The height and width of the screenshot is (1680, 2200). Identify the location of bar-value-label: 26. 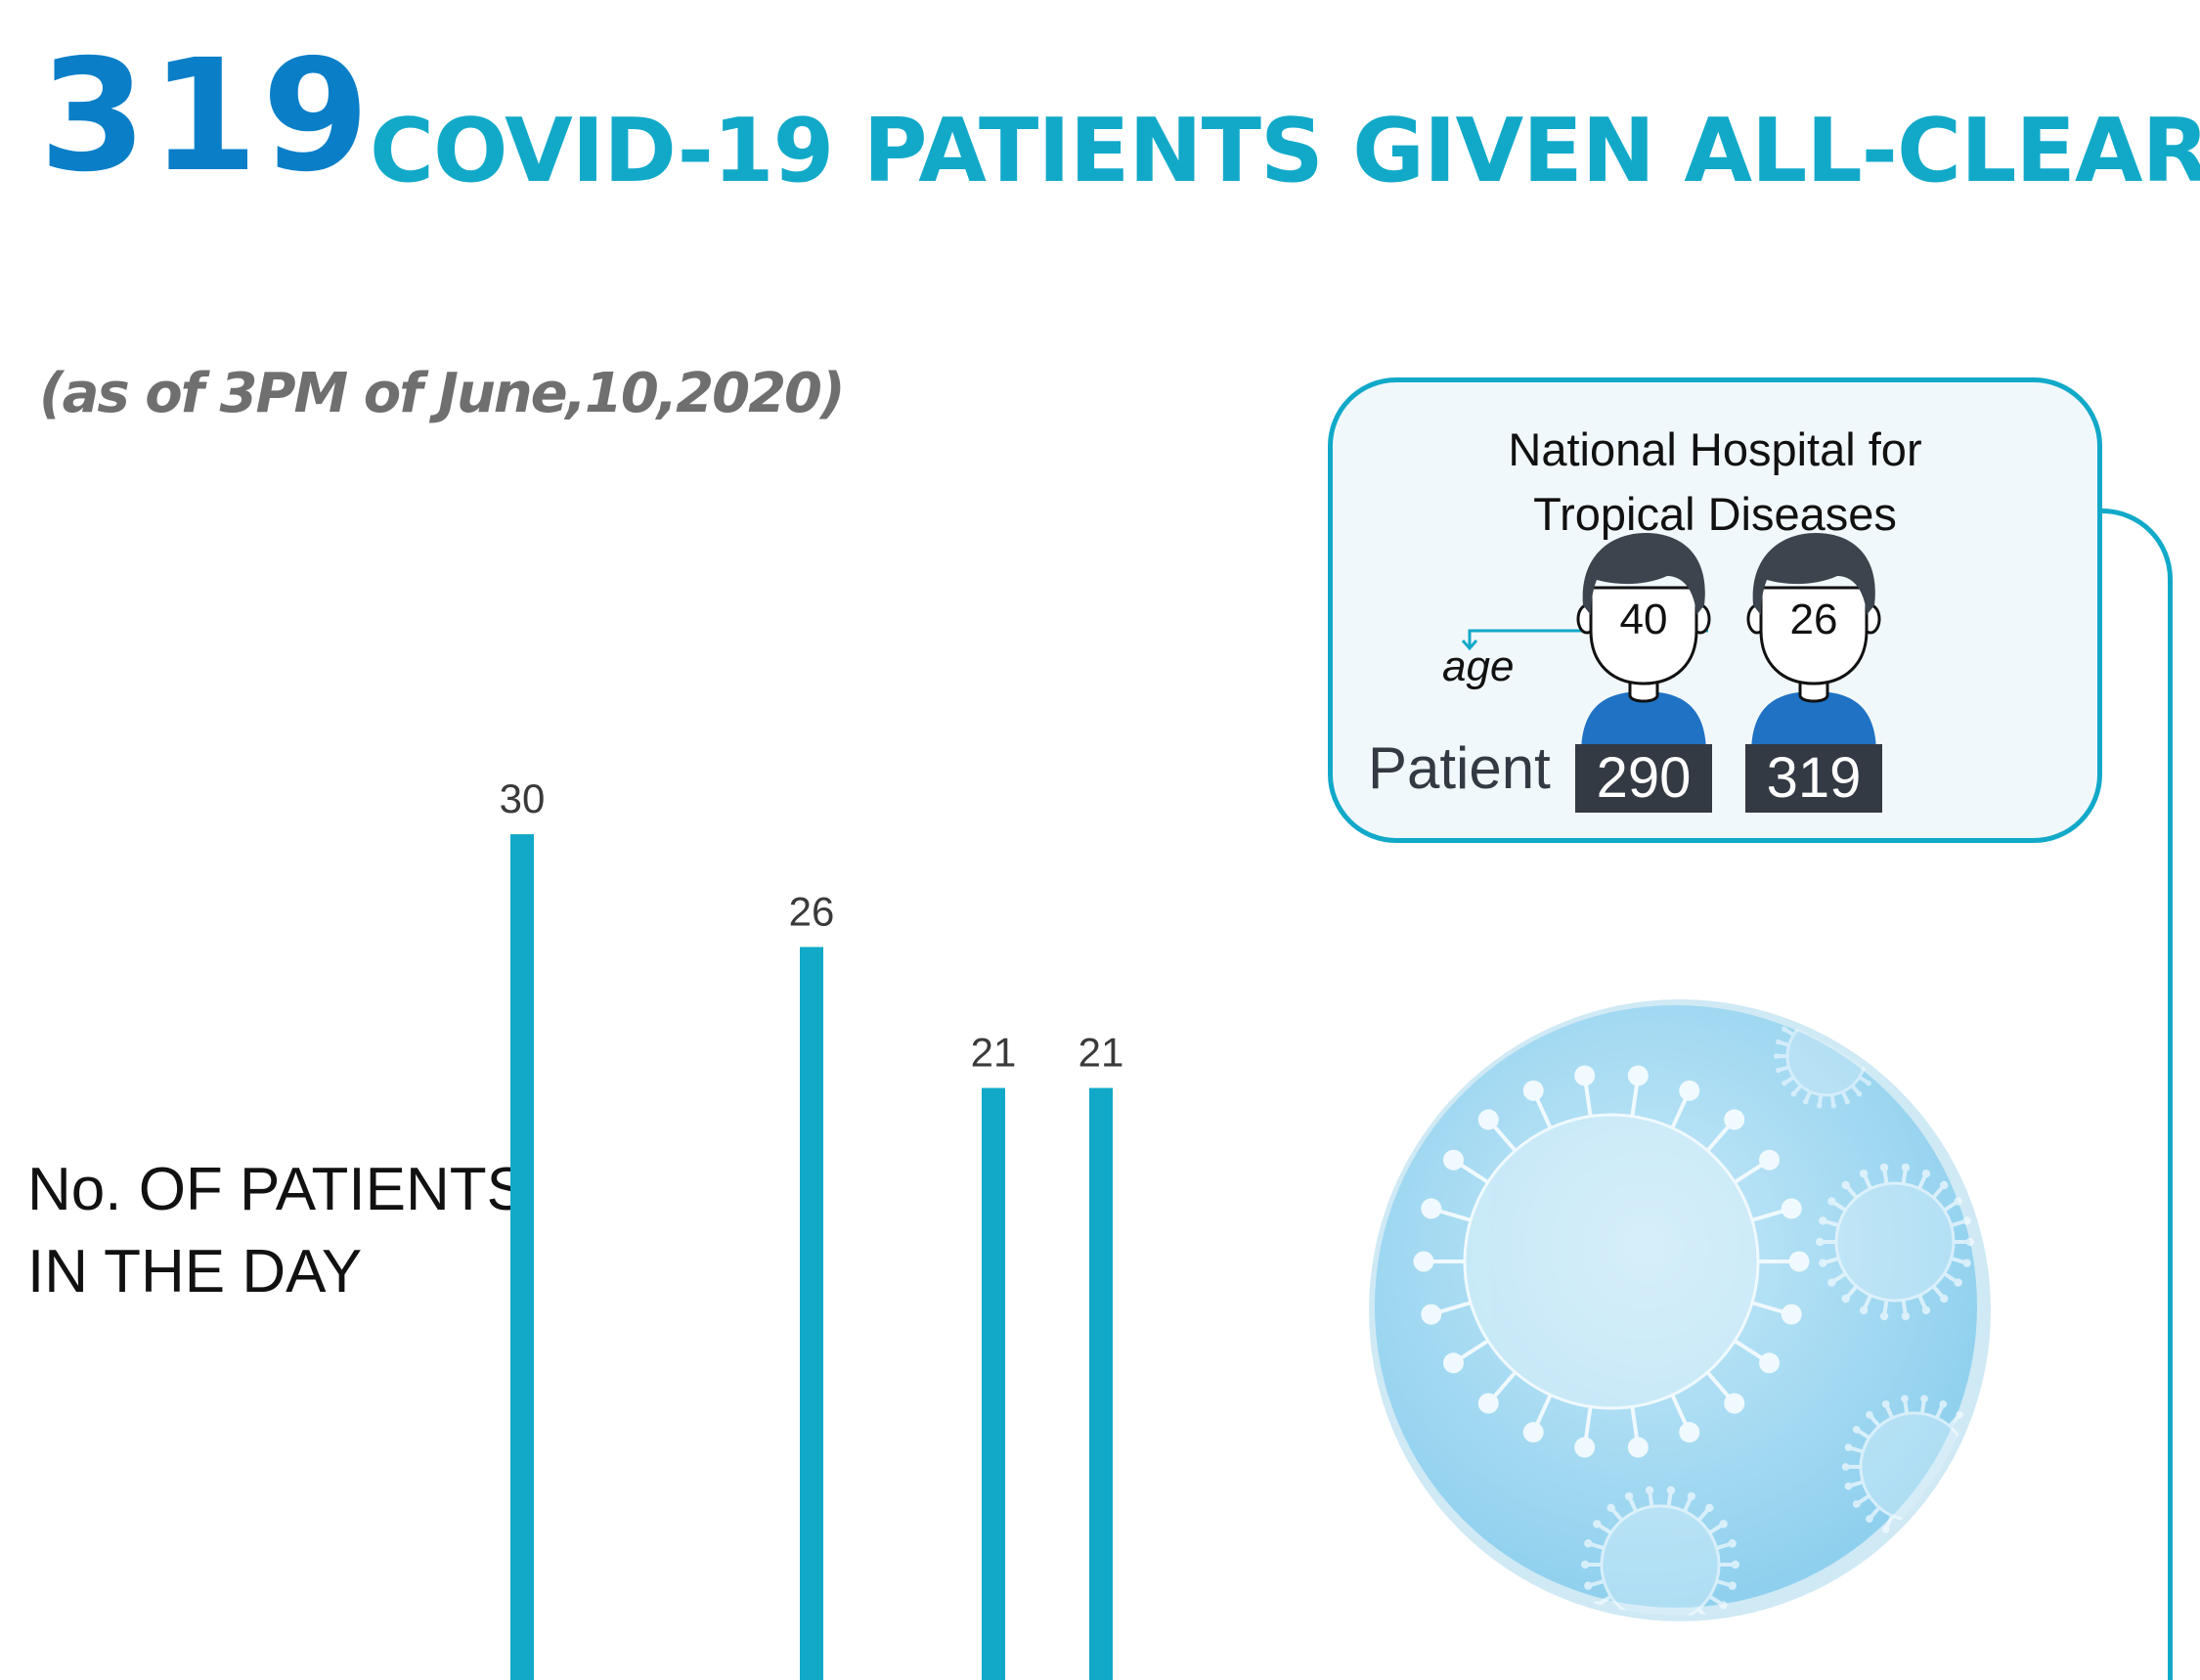
(812, 911).